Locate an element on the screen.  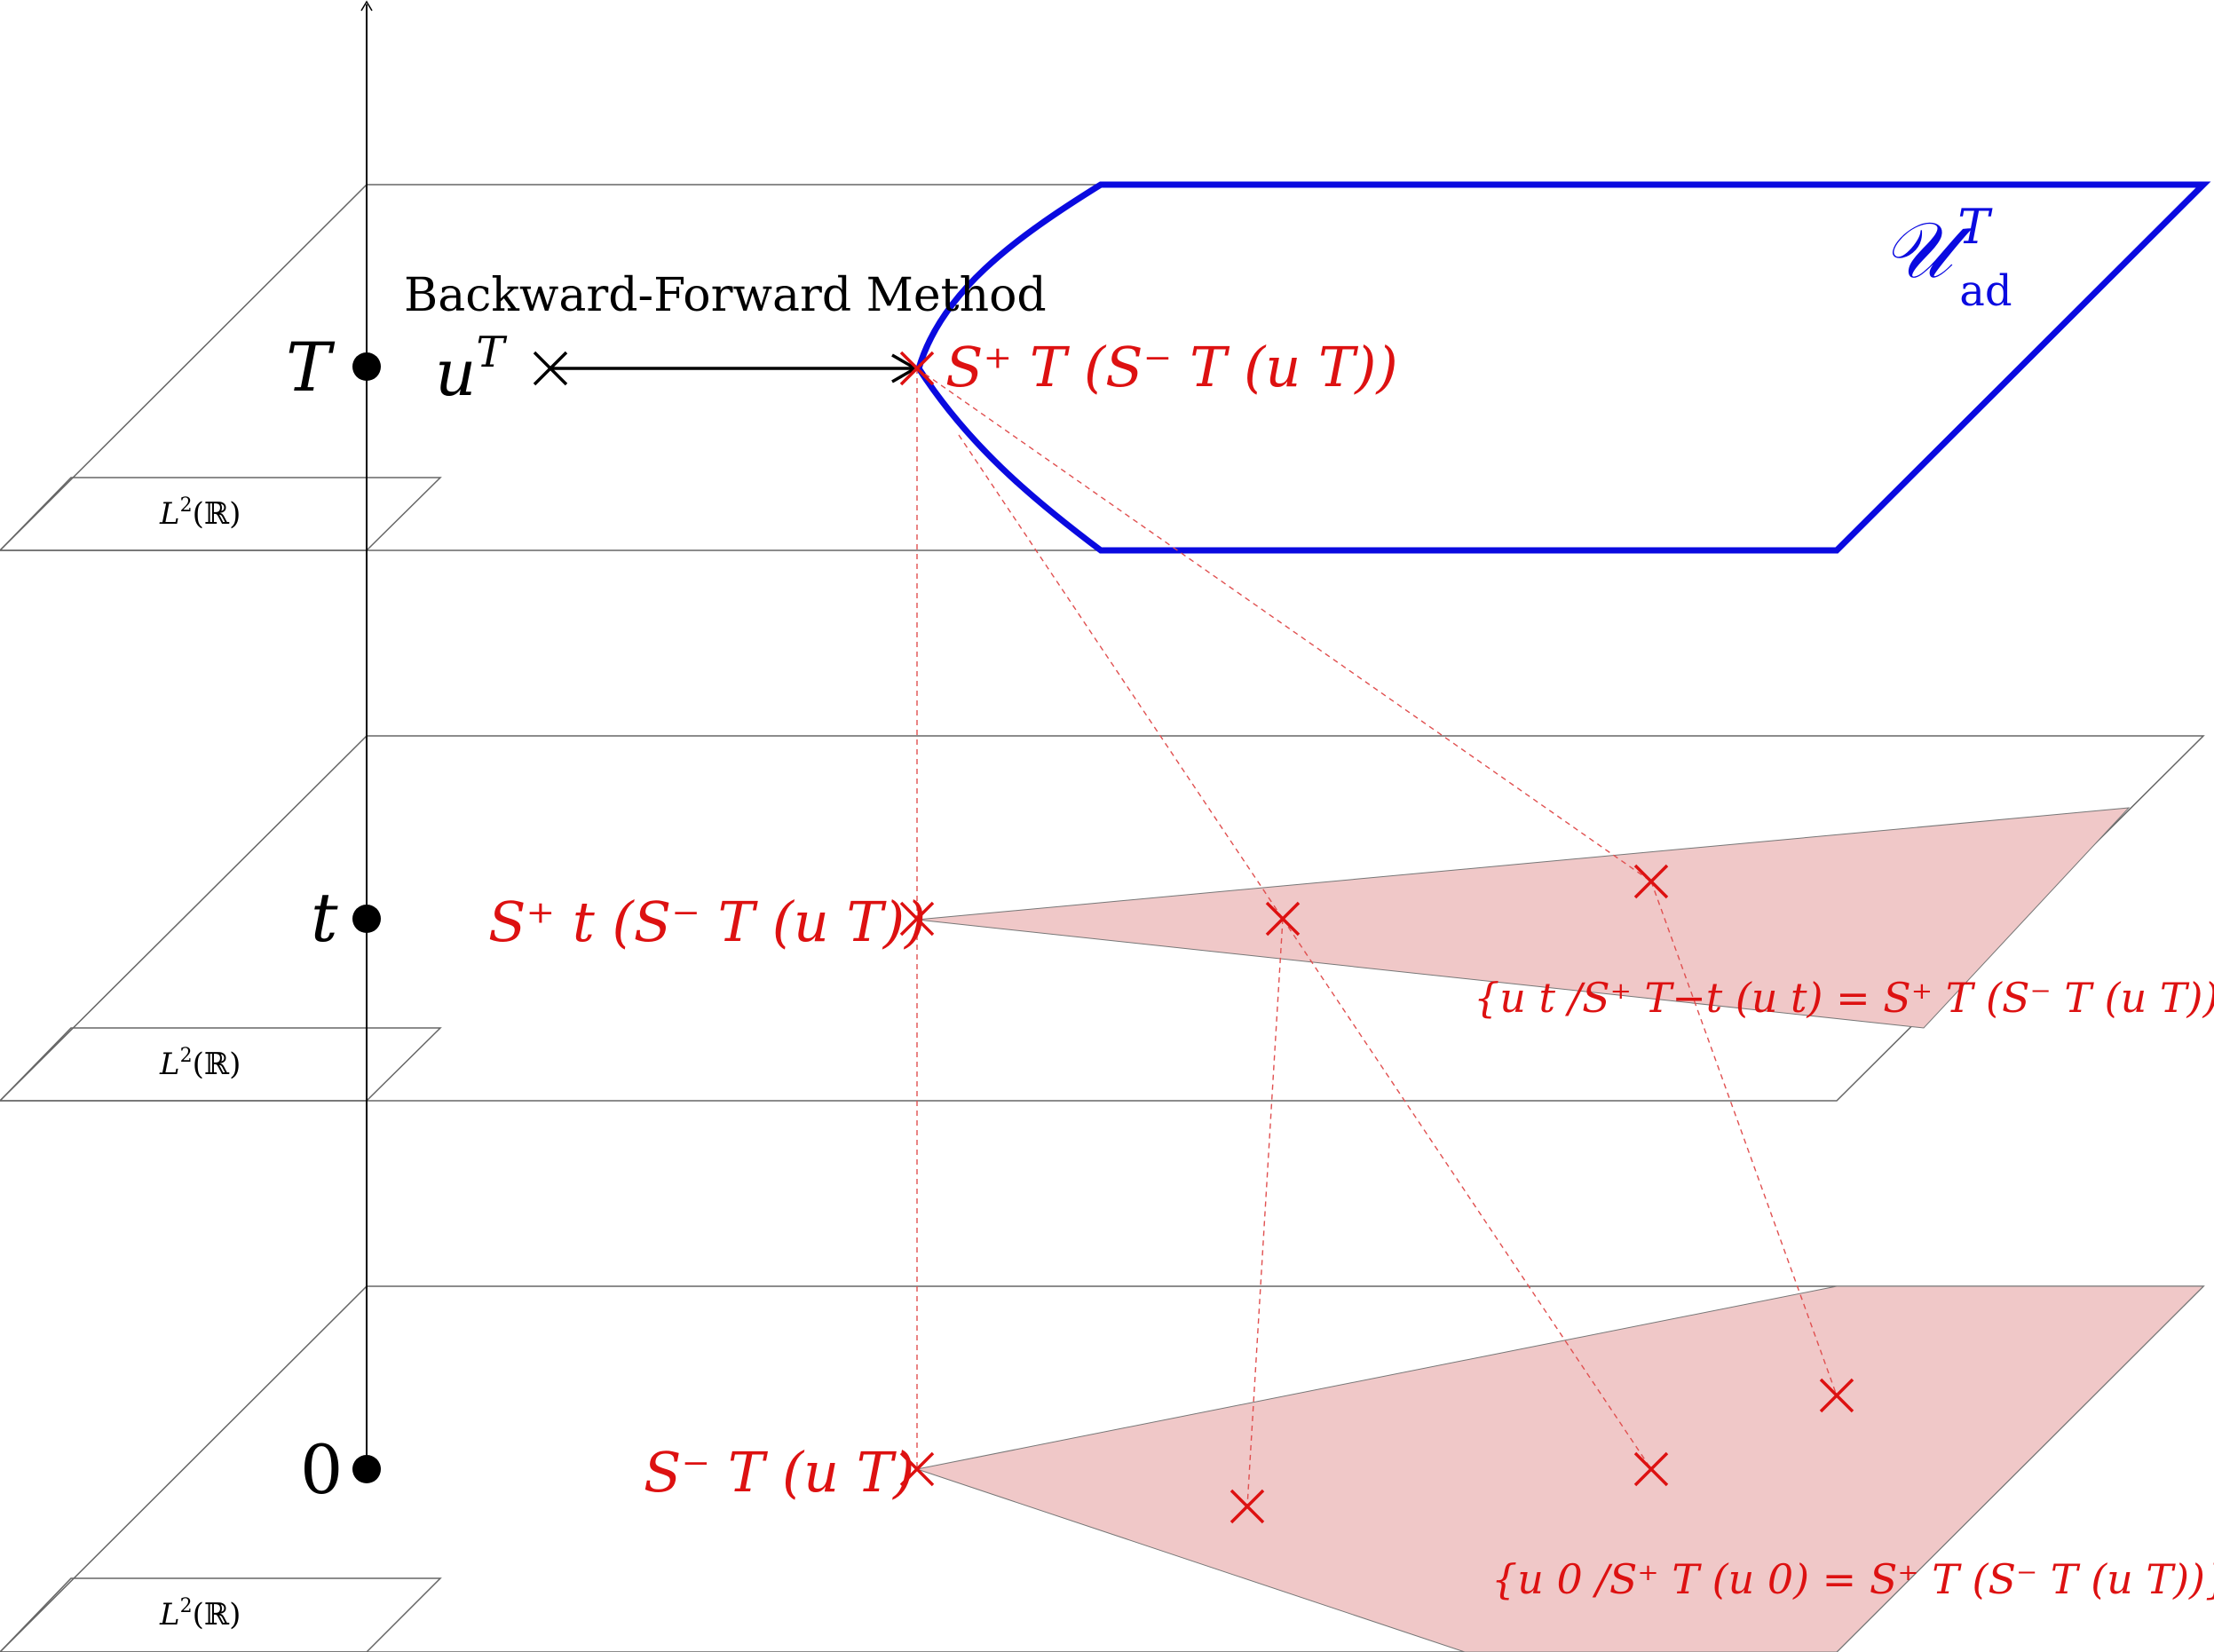
dot-level-T is located at coordinates (366, 366).